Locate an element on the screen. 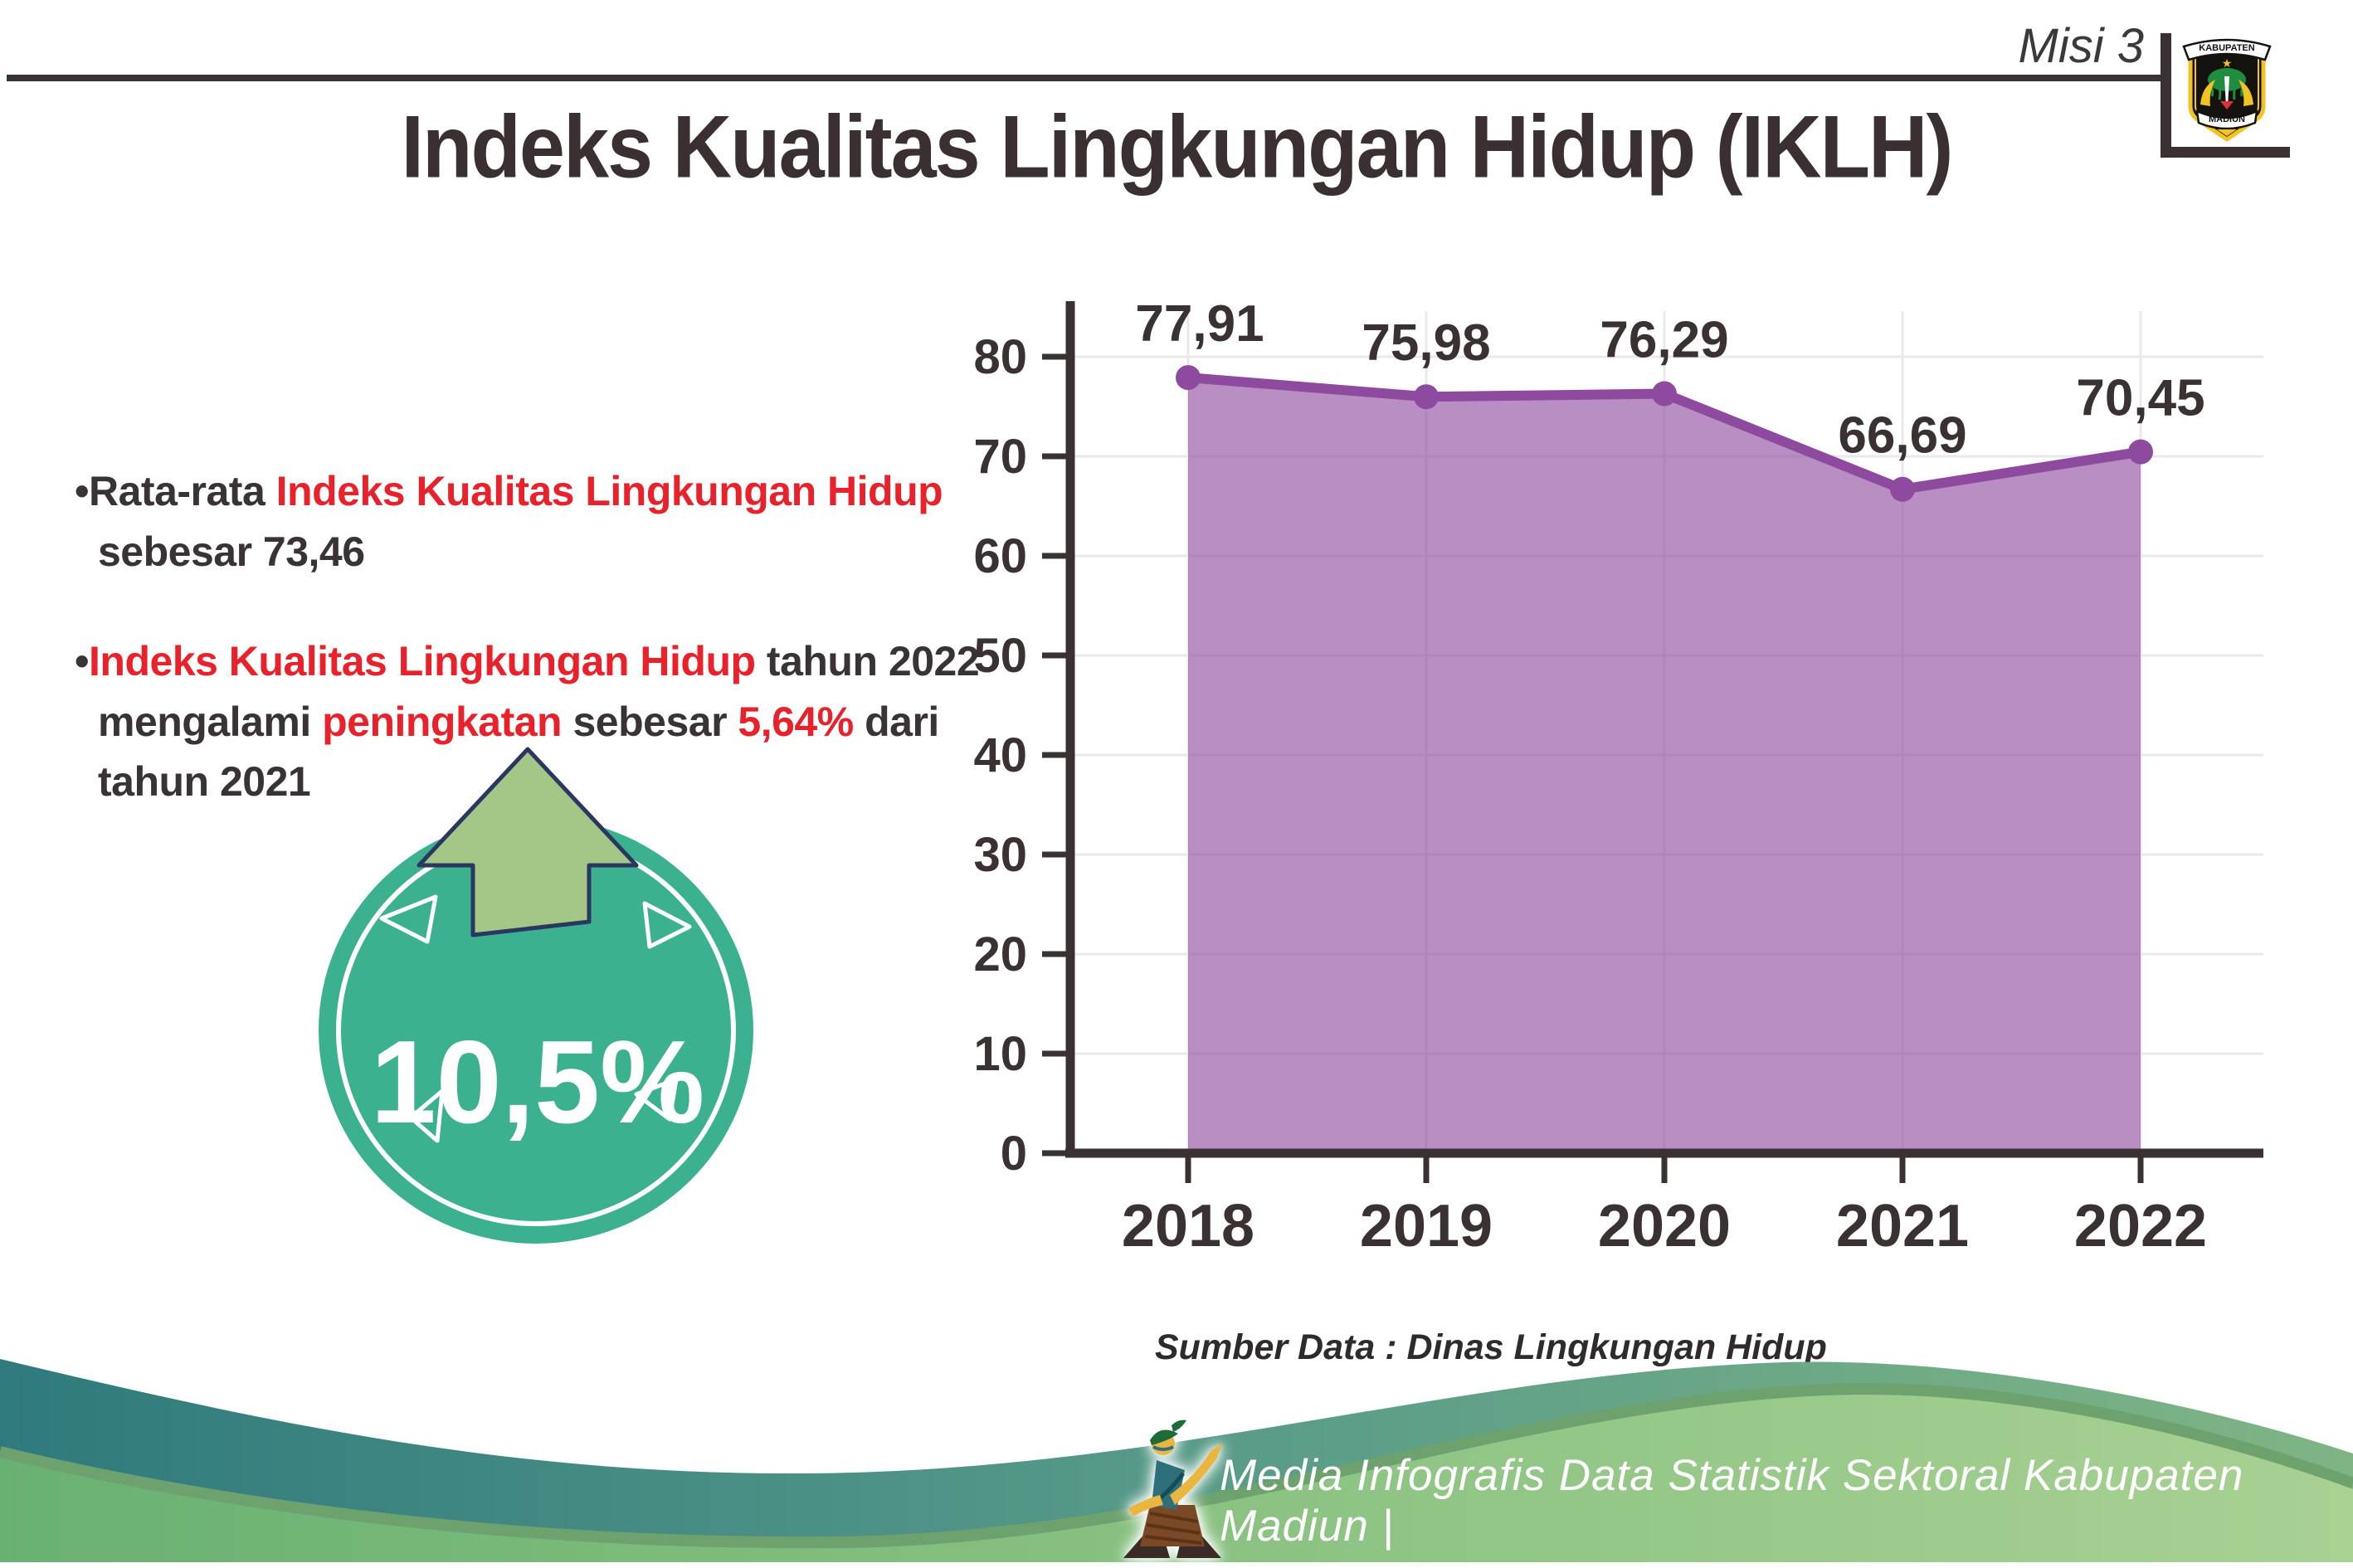 Image resolution: width=2353 pixels, height=1568 pixels. logo-top-ribbon is located at coordinates (2227, 49).